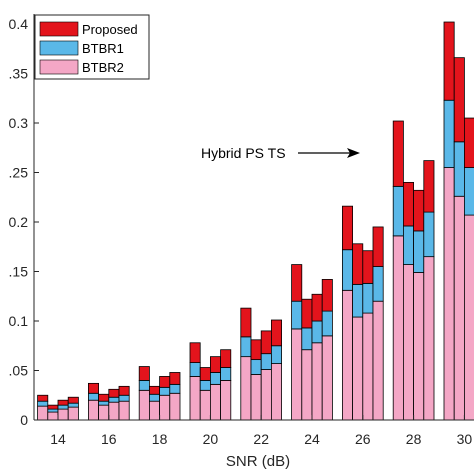  Describe the element at coordinates (59, 48) in the screenshot. I see `legend-swatch-btbr1` at that location.